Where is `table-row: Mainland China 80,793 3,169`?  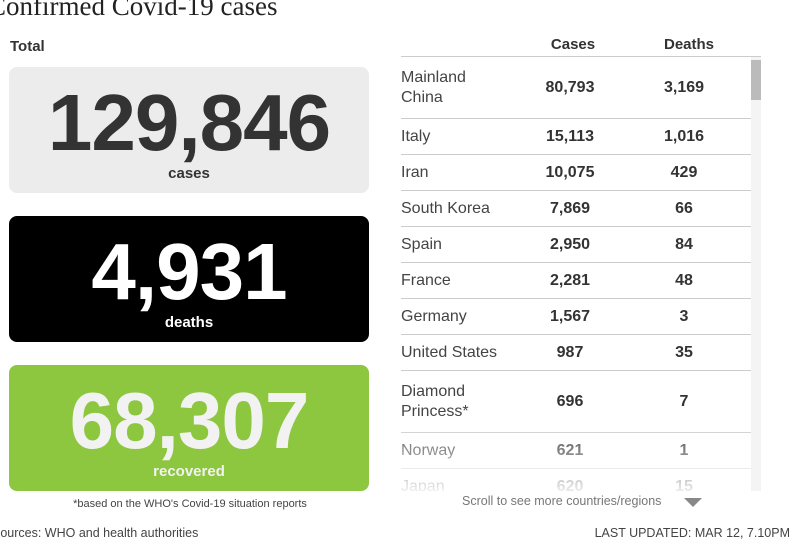
table-row: Mainland China 80,793 3,169 is located at coordinates (576, 88).